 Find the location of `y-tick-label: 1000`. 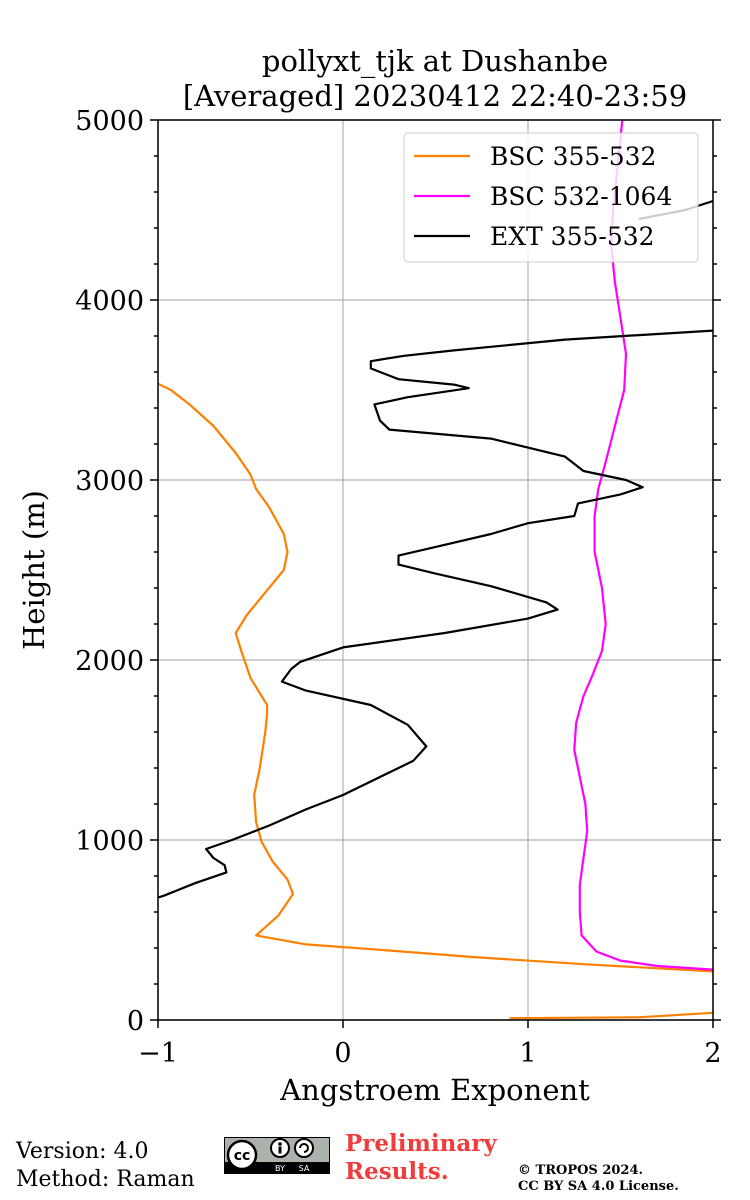

y-tick-label: 1000 is located at coordinates (109, 841).